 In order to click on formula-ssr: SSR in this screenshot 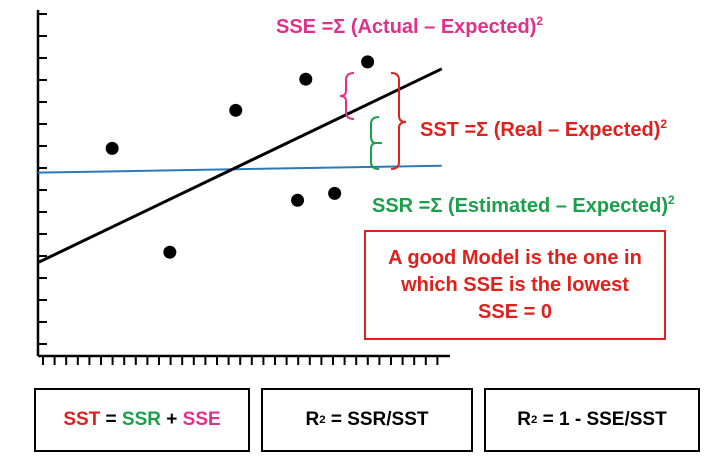, I will do `click(141, 419)`.